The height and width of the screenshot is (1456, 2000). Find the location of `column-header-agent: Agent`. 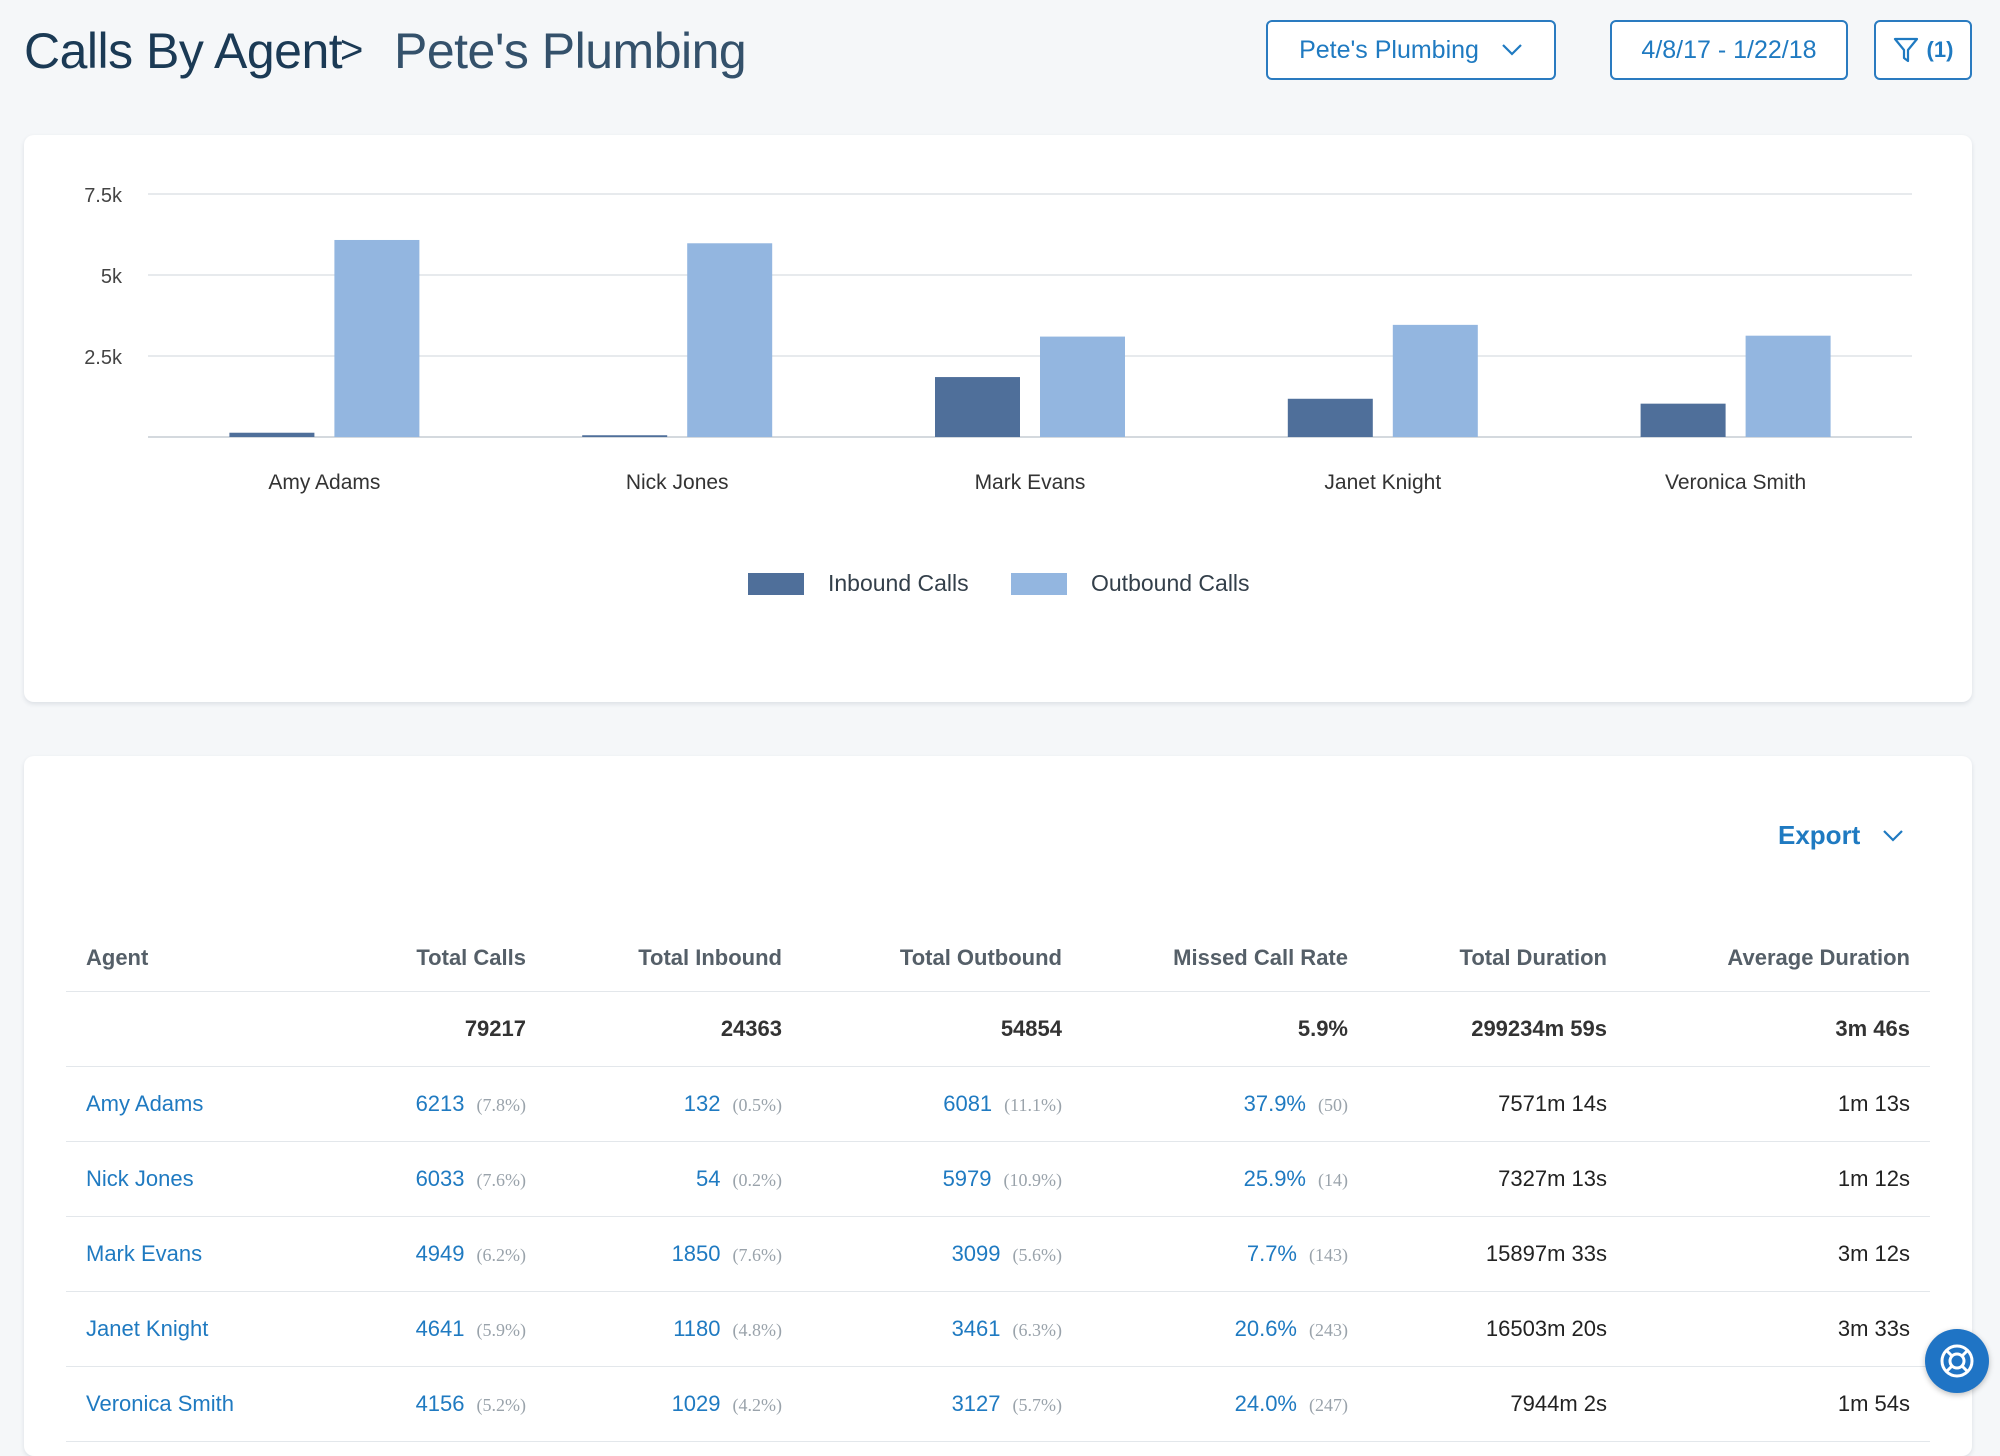

column-header-agent: Agent is located at coordinates (176, 958).